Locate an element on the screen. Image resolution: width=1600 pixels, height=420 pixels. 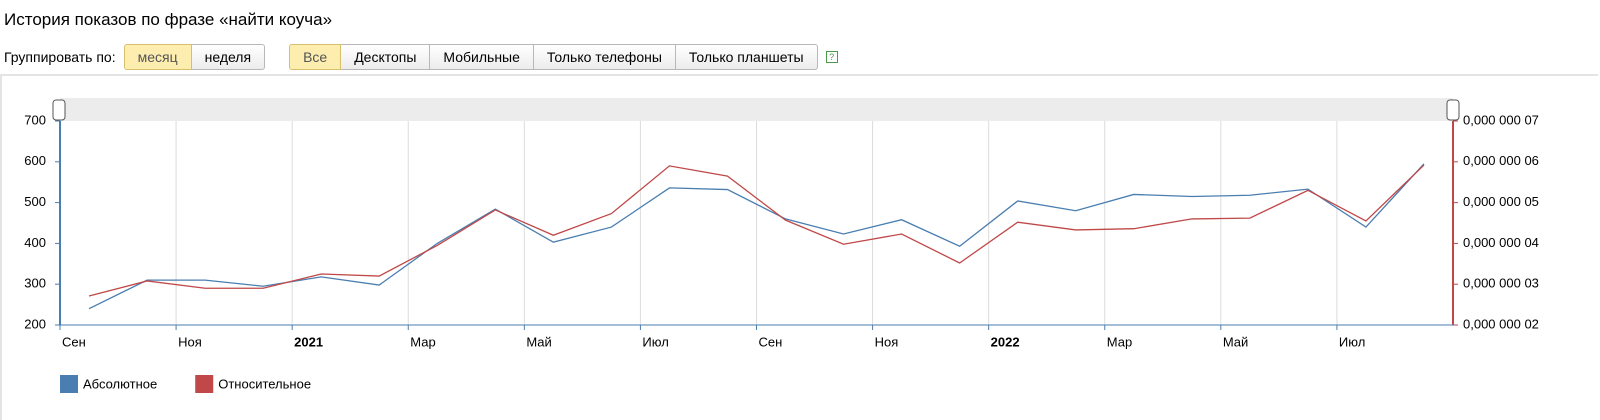
y2-tick-label: 0,000 000 02 is located at coordinates (1501, 323).